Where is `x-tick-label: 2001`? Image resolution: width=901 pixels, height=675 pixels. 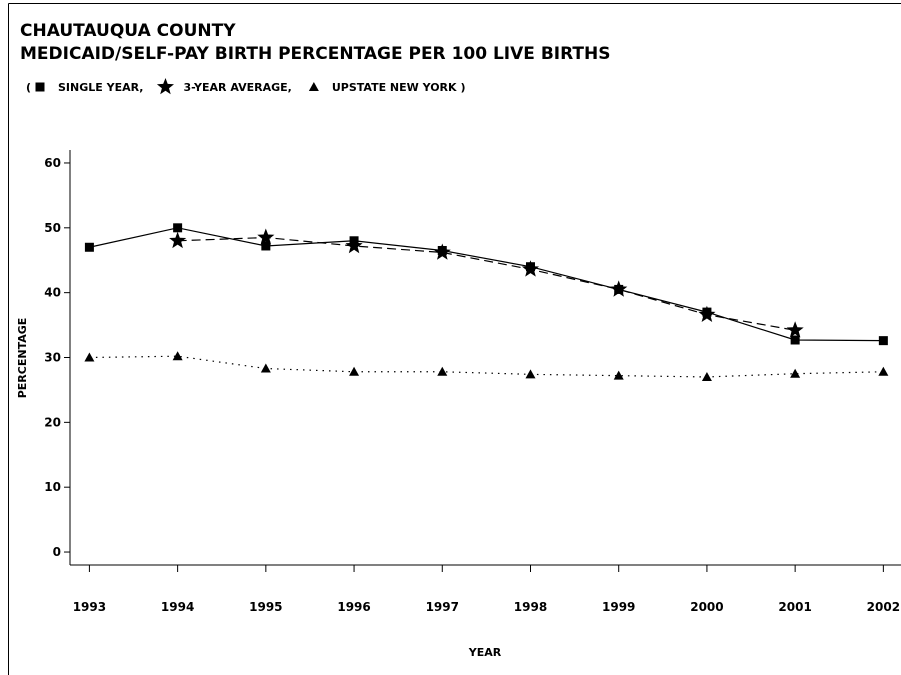
x-tick-label: 2001 is located at coordinates (794, 607).